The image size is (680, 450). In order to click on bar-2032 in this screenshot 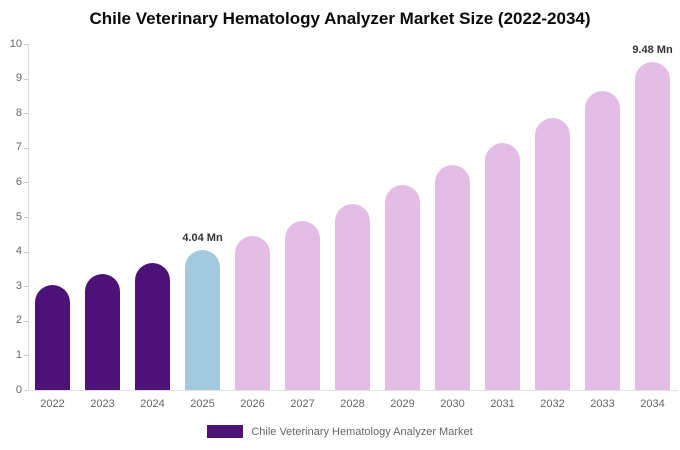, I will do `click(552, 254)`.